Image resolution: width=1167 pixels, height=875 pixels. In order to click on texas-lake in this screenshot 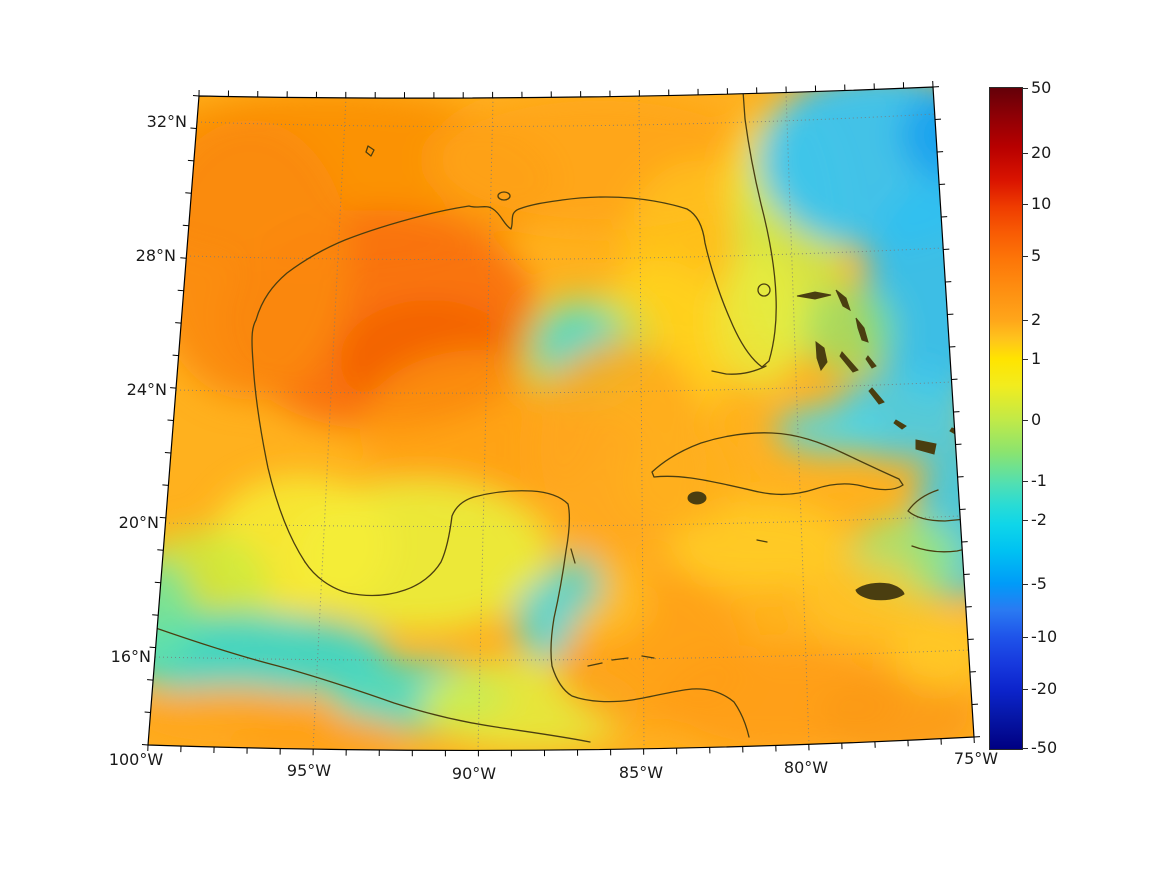, I will do `click(370, 151)`.